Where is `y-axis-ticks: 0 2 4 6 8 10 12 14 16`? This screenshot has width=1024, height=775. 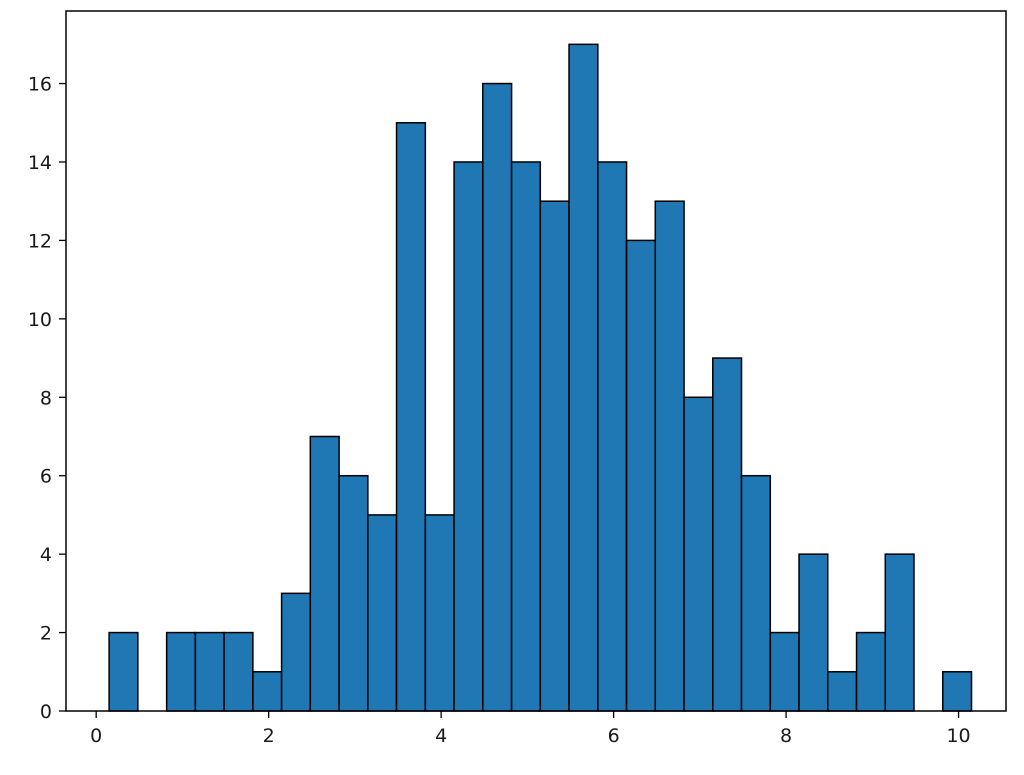
y-axis-ticks: 0 2 4 6 8 10 12 14 16 is located at coordinates (47, 398).